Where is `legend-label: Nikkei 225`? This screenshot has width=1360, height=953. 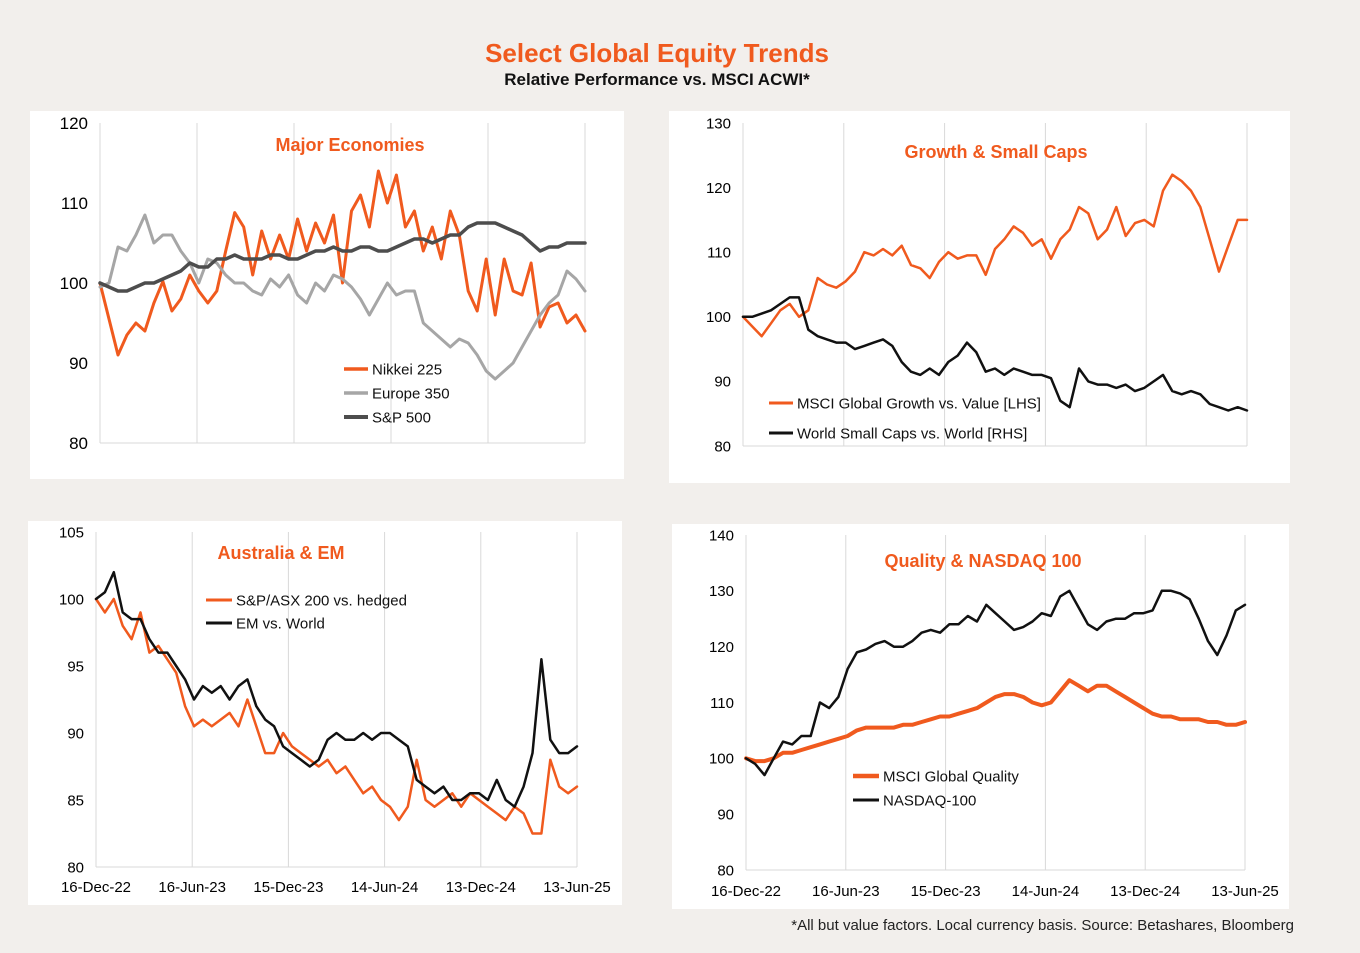 legend-label: Nikkei 225 is located at coordinates (407, 370).